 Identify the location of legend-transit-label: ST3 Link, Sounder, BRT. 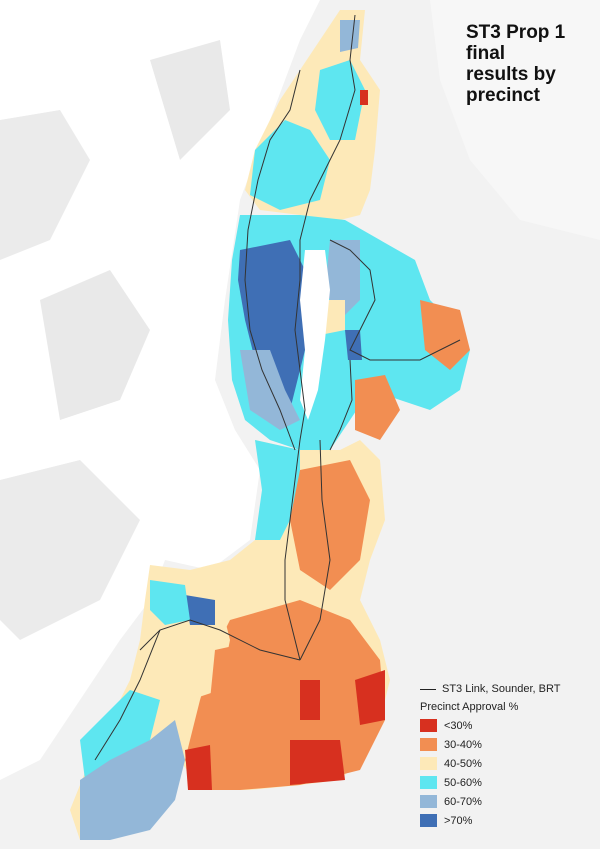
(501, 689).